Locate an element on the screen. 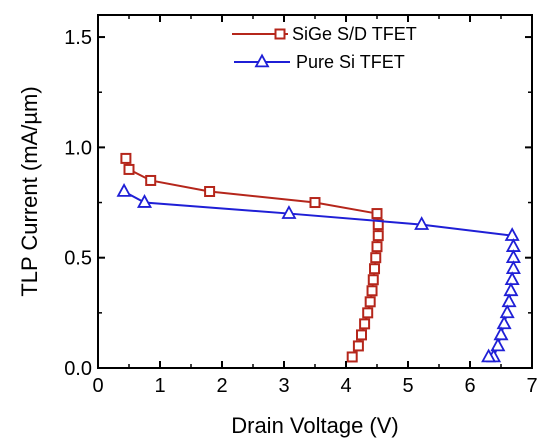 The image size is (550, 444). y-tick-label: 0.5 is located at coordinates (78, 259).